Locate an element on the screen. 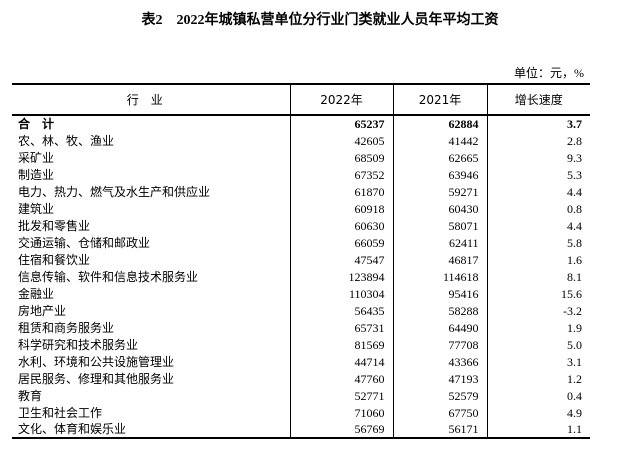 Image resolution: width=640 pixels, height=457 pixels. industry-name: 水利、环境和公共设施管理业 is located at coordinates (96, 361).